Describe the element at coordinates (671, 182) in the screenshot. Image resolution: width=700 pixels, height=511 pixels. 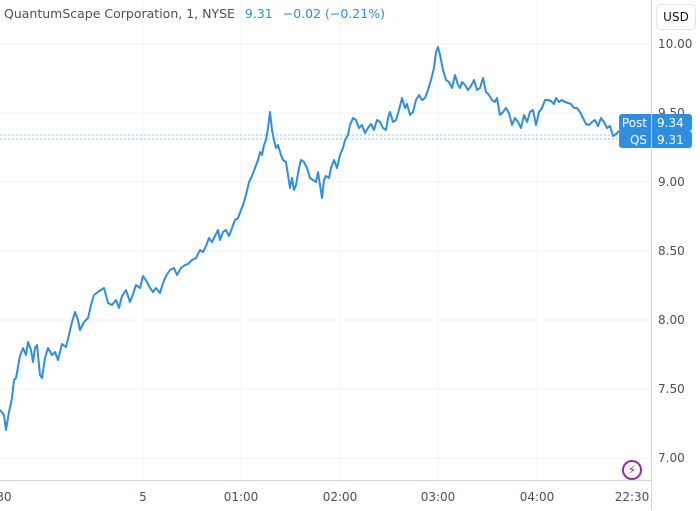
I see `y-tick: 9.00` at that location.